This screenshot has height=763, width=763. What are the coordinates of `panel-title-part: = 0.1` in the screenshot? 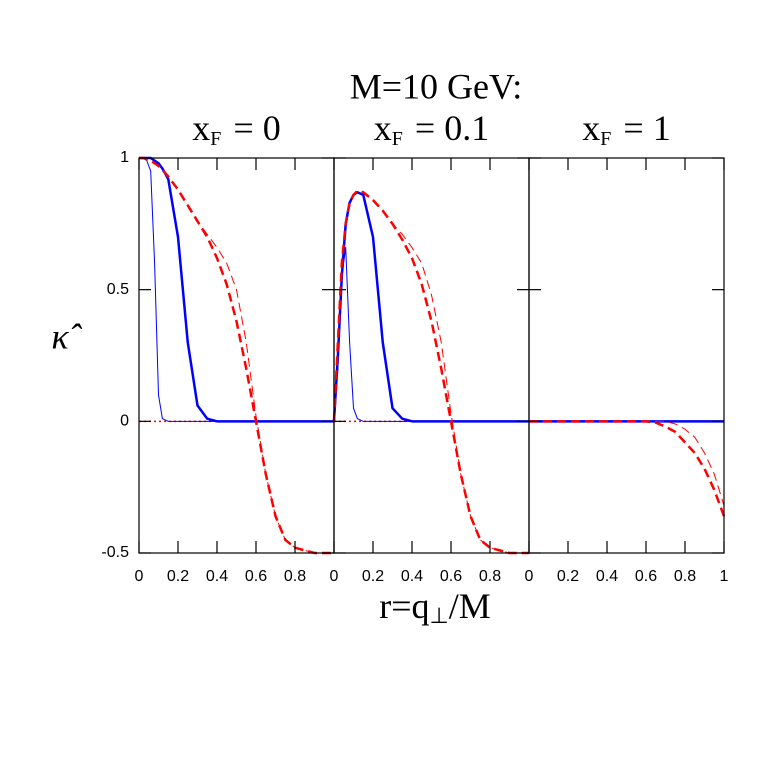 It's located at (452, 128).